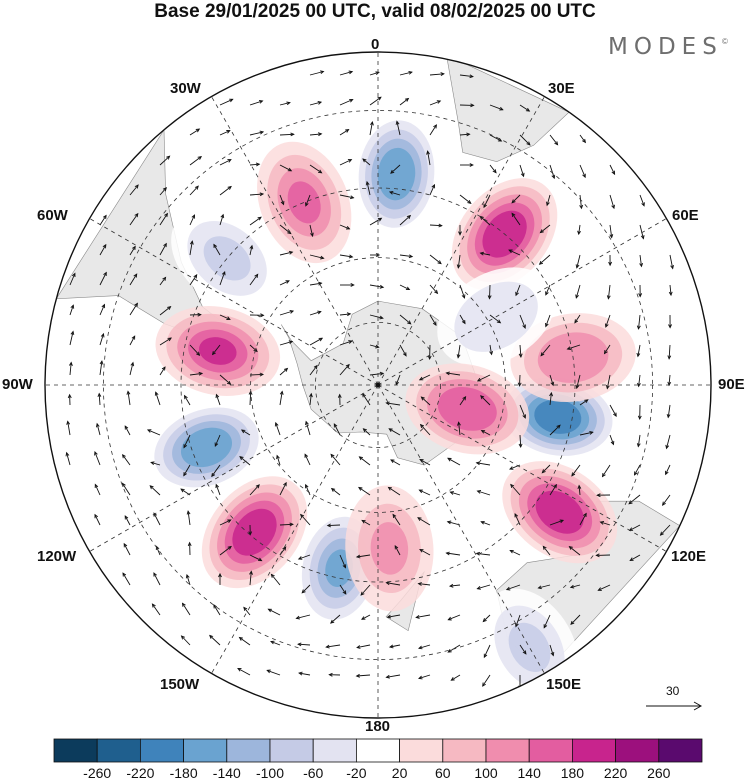  I want to click on colorbar-tick-label: -220, so click(140, 773).